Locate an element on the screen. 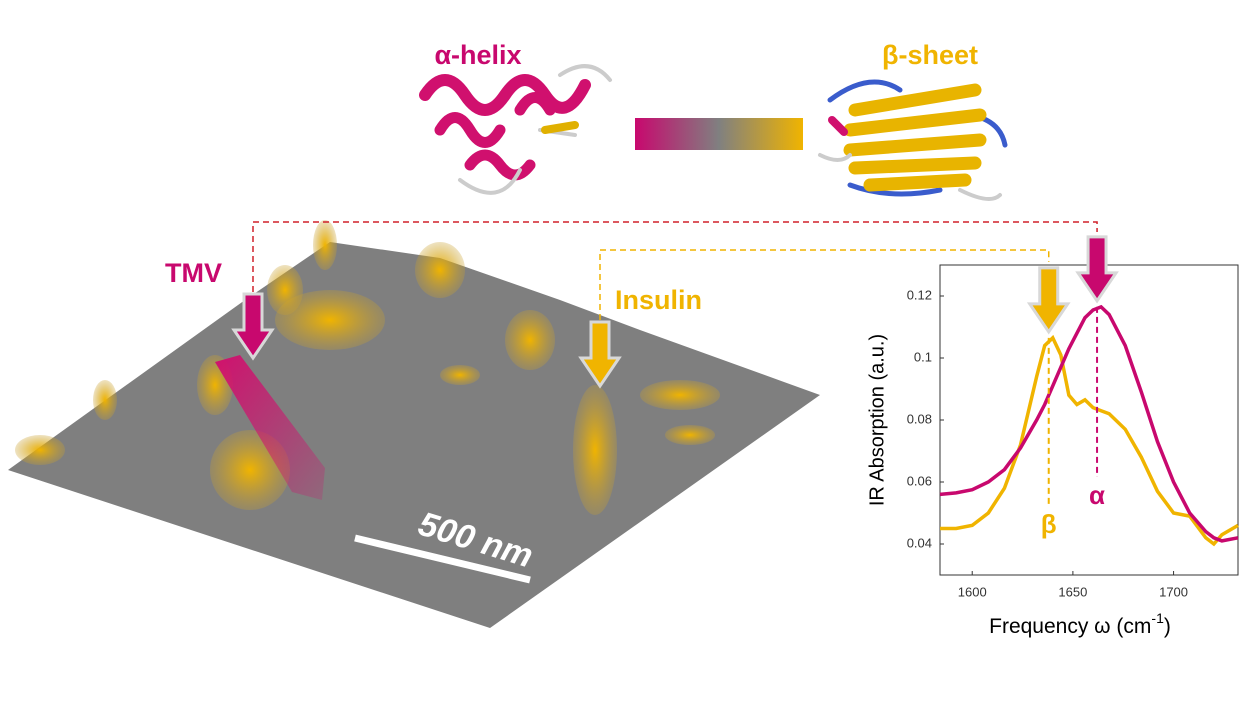 The width and height of the screenshot is (1260, 710). x-tick-label: 1600 is located at coordinates (972, 591).